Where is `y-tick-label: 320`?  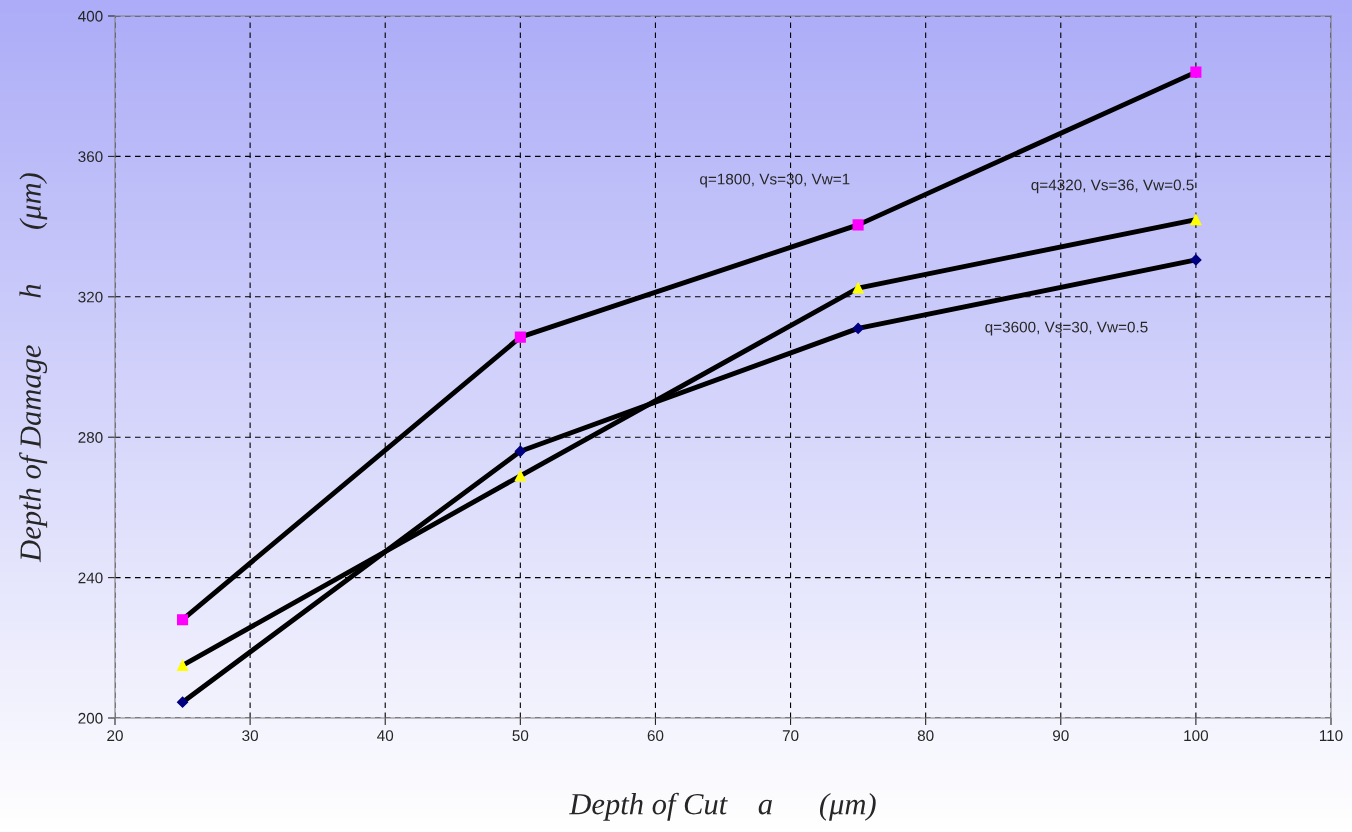 y-tick-label: 320 is located at coordinates (90, 297).